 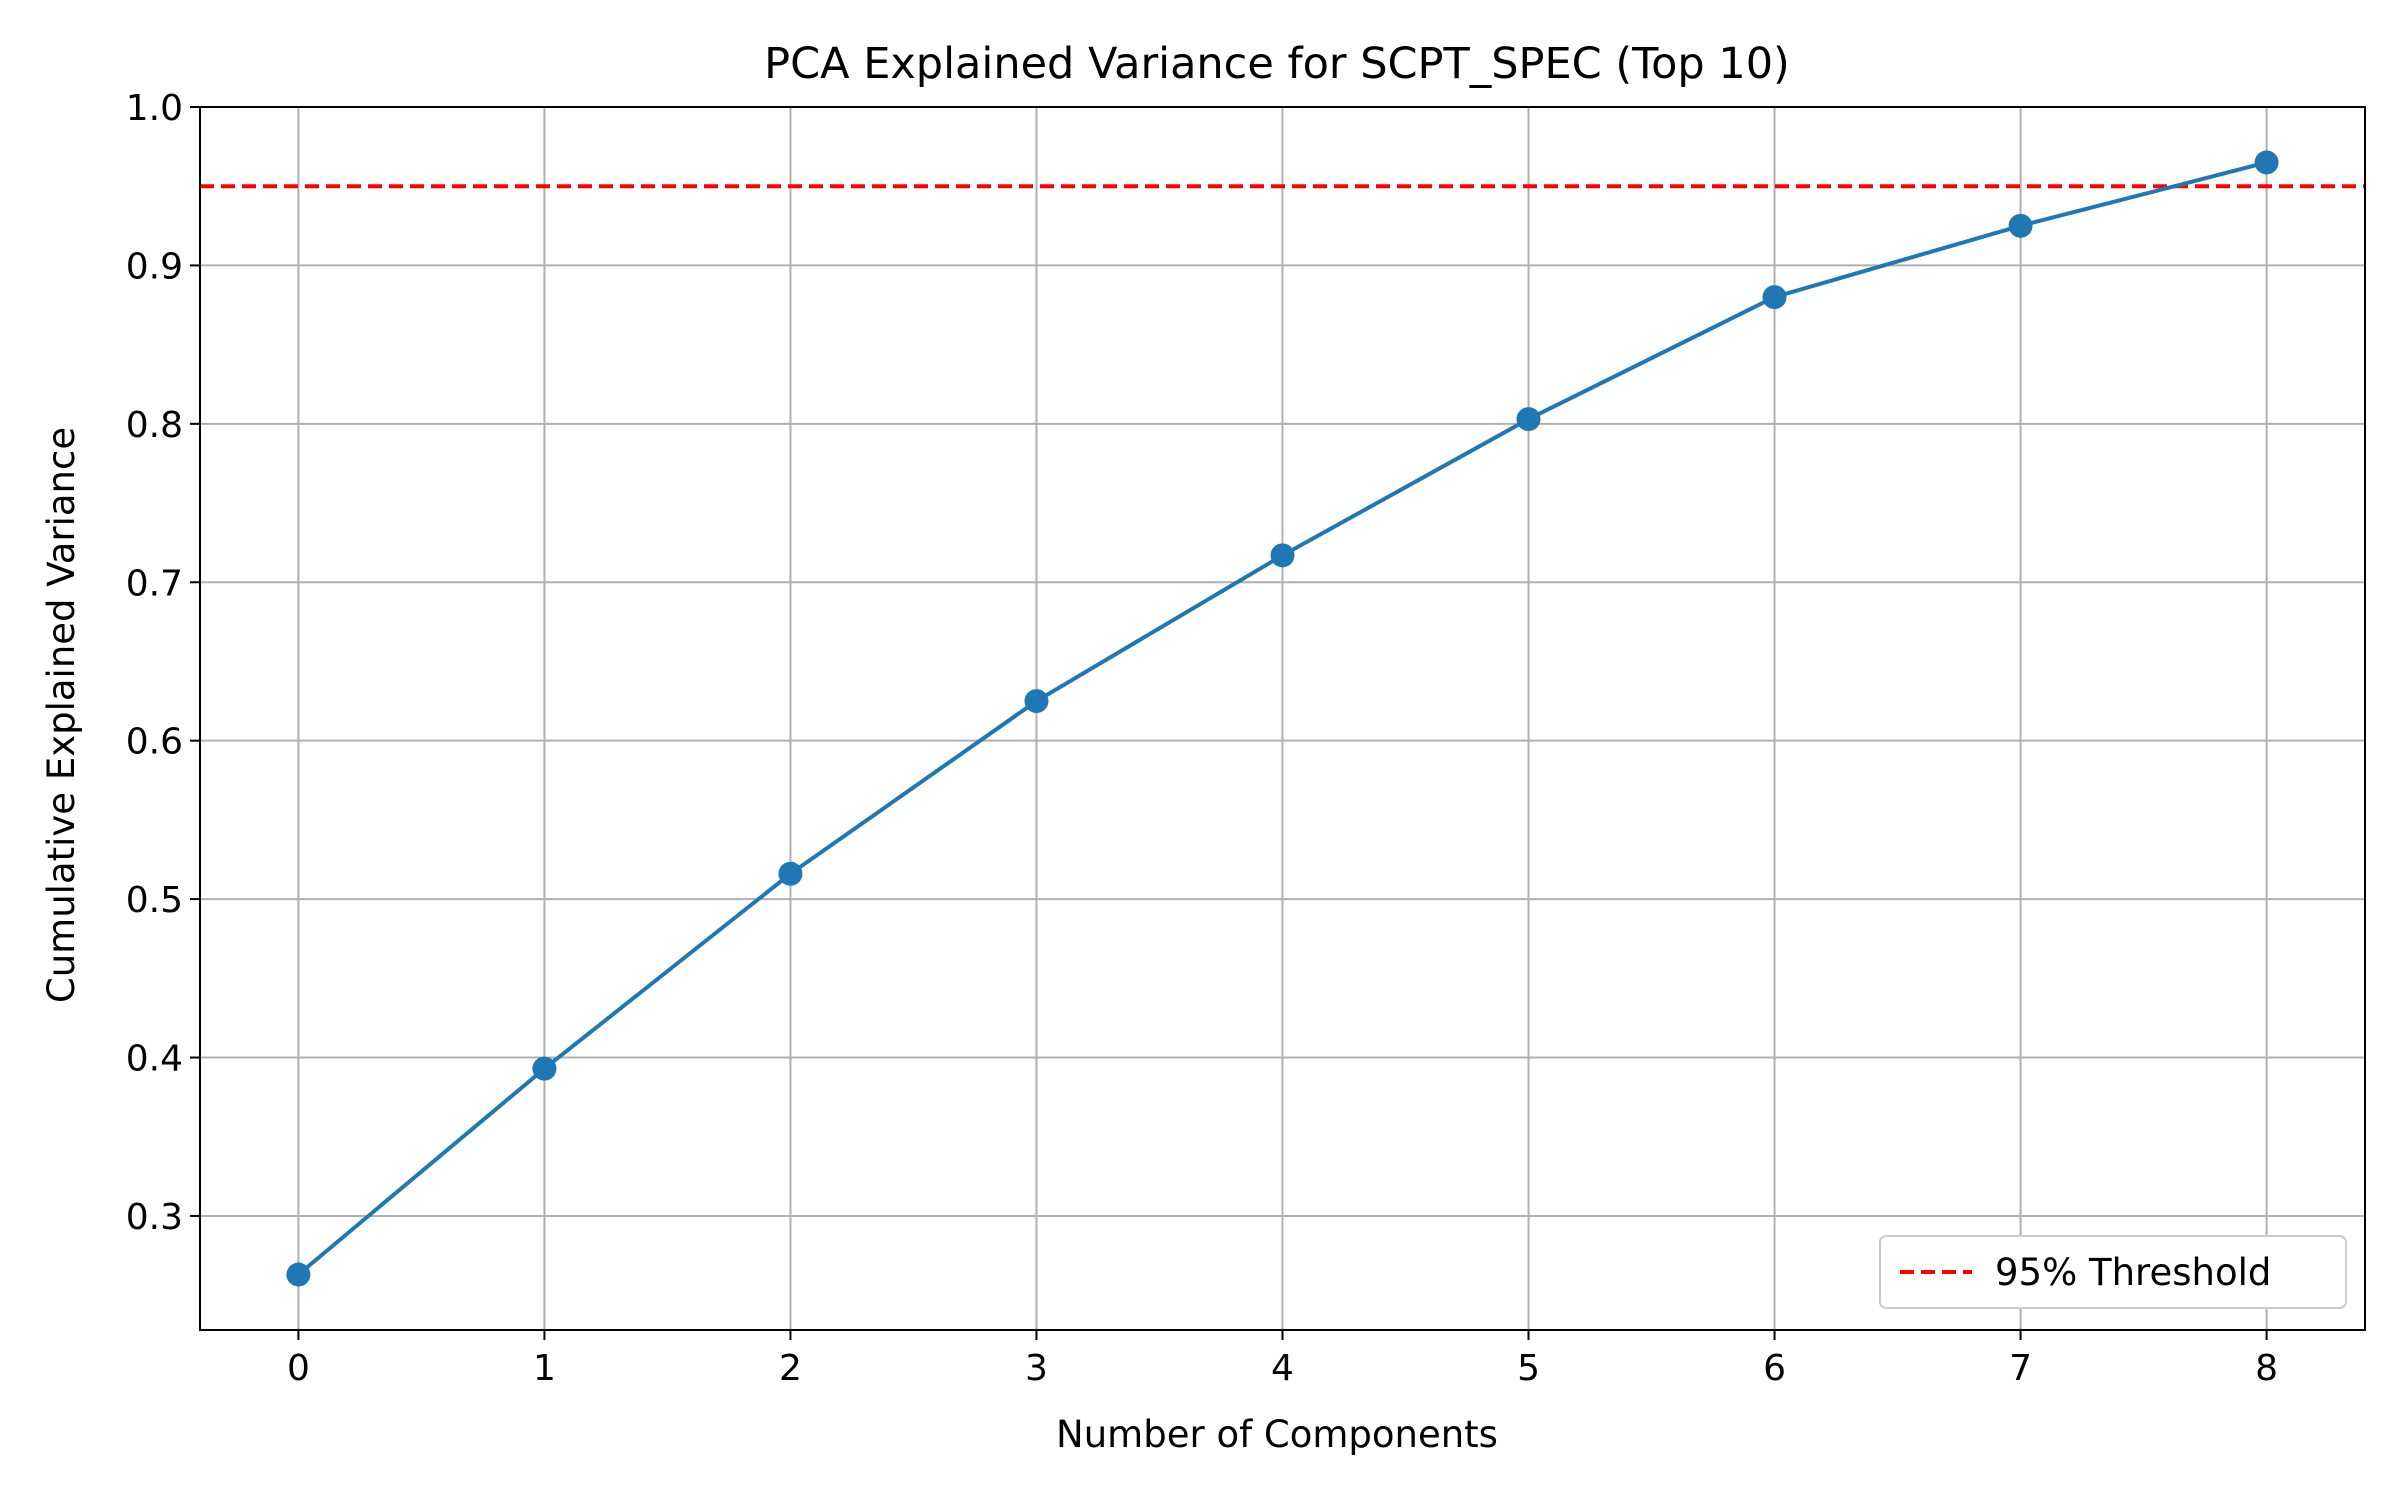 What do you see at coordinates (298, 1368) in the screenshot?
I see `x-tick-label: 0` at bounding box center [298, 1368].